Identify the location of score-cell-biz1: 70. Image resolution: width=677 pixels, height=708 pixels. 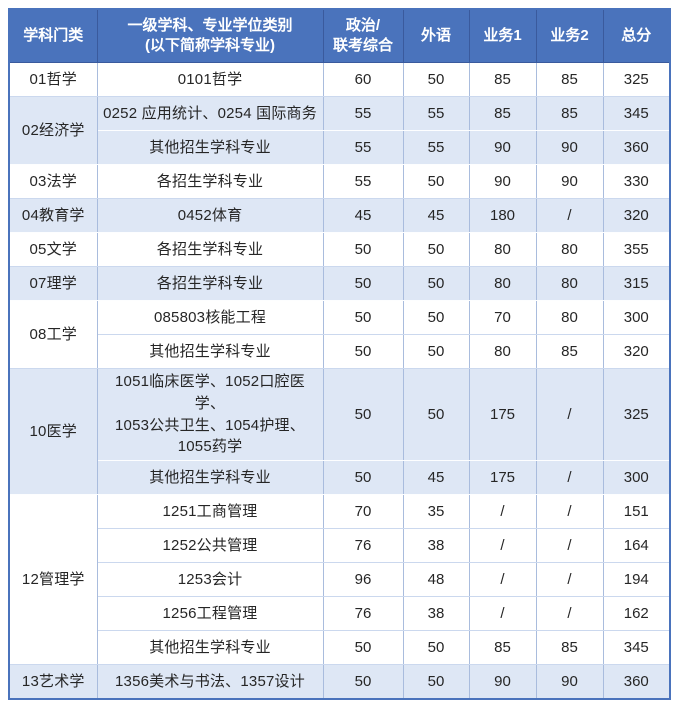
(502, 317).